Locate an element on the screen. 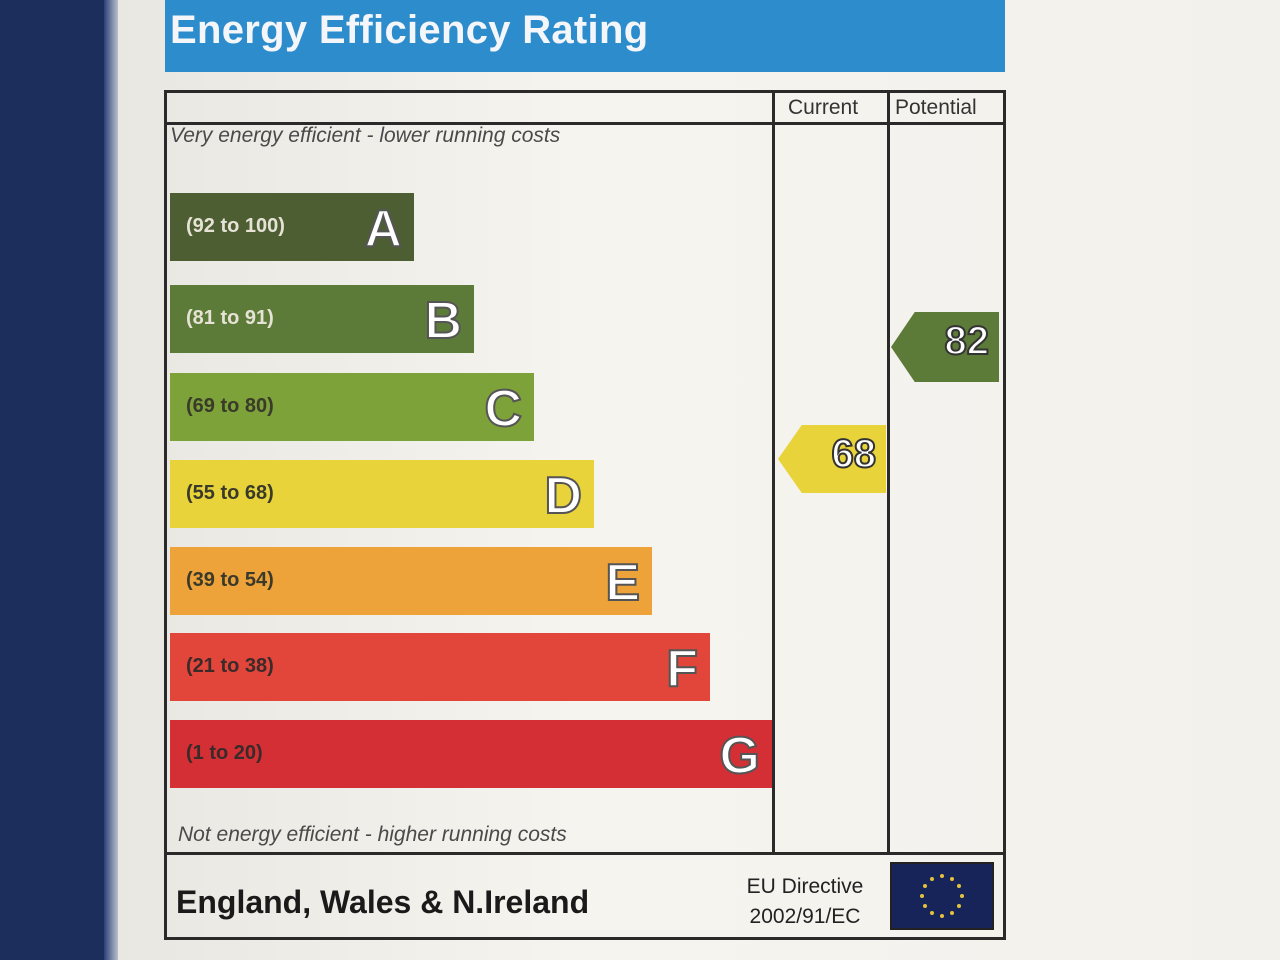 This screenshot has width=1280, height=960. band-letter: F is located at coordinates (682, 669).